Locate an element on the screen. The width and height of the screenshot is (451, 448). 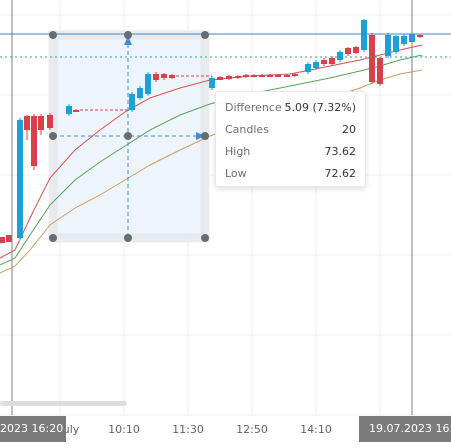
difference-label: Difference is located at coordinates (253, 107).